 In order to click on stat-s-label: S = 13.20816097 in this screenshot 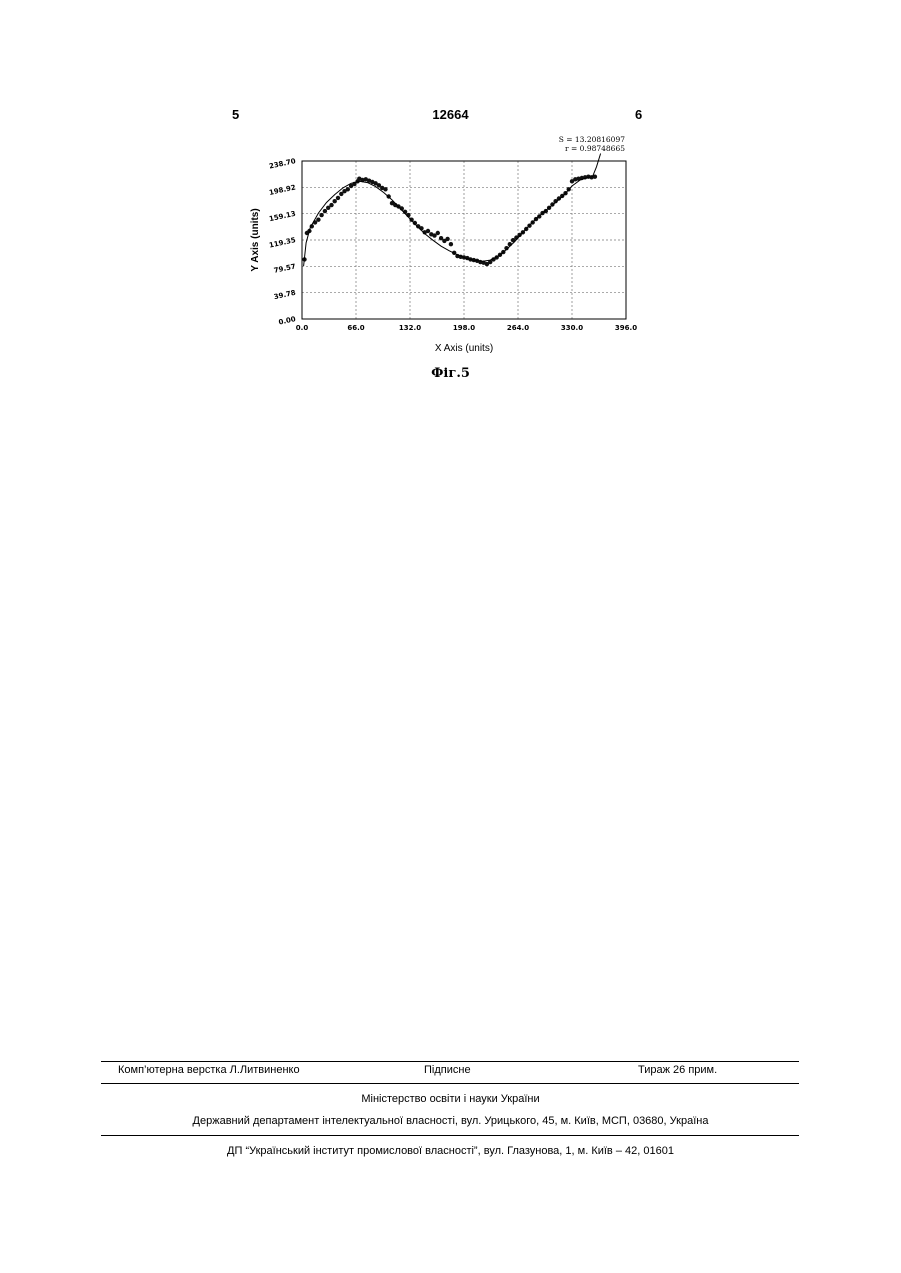, I will do `click(592, 139)`.